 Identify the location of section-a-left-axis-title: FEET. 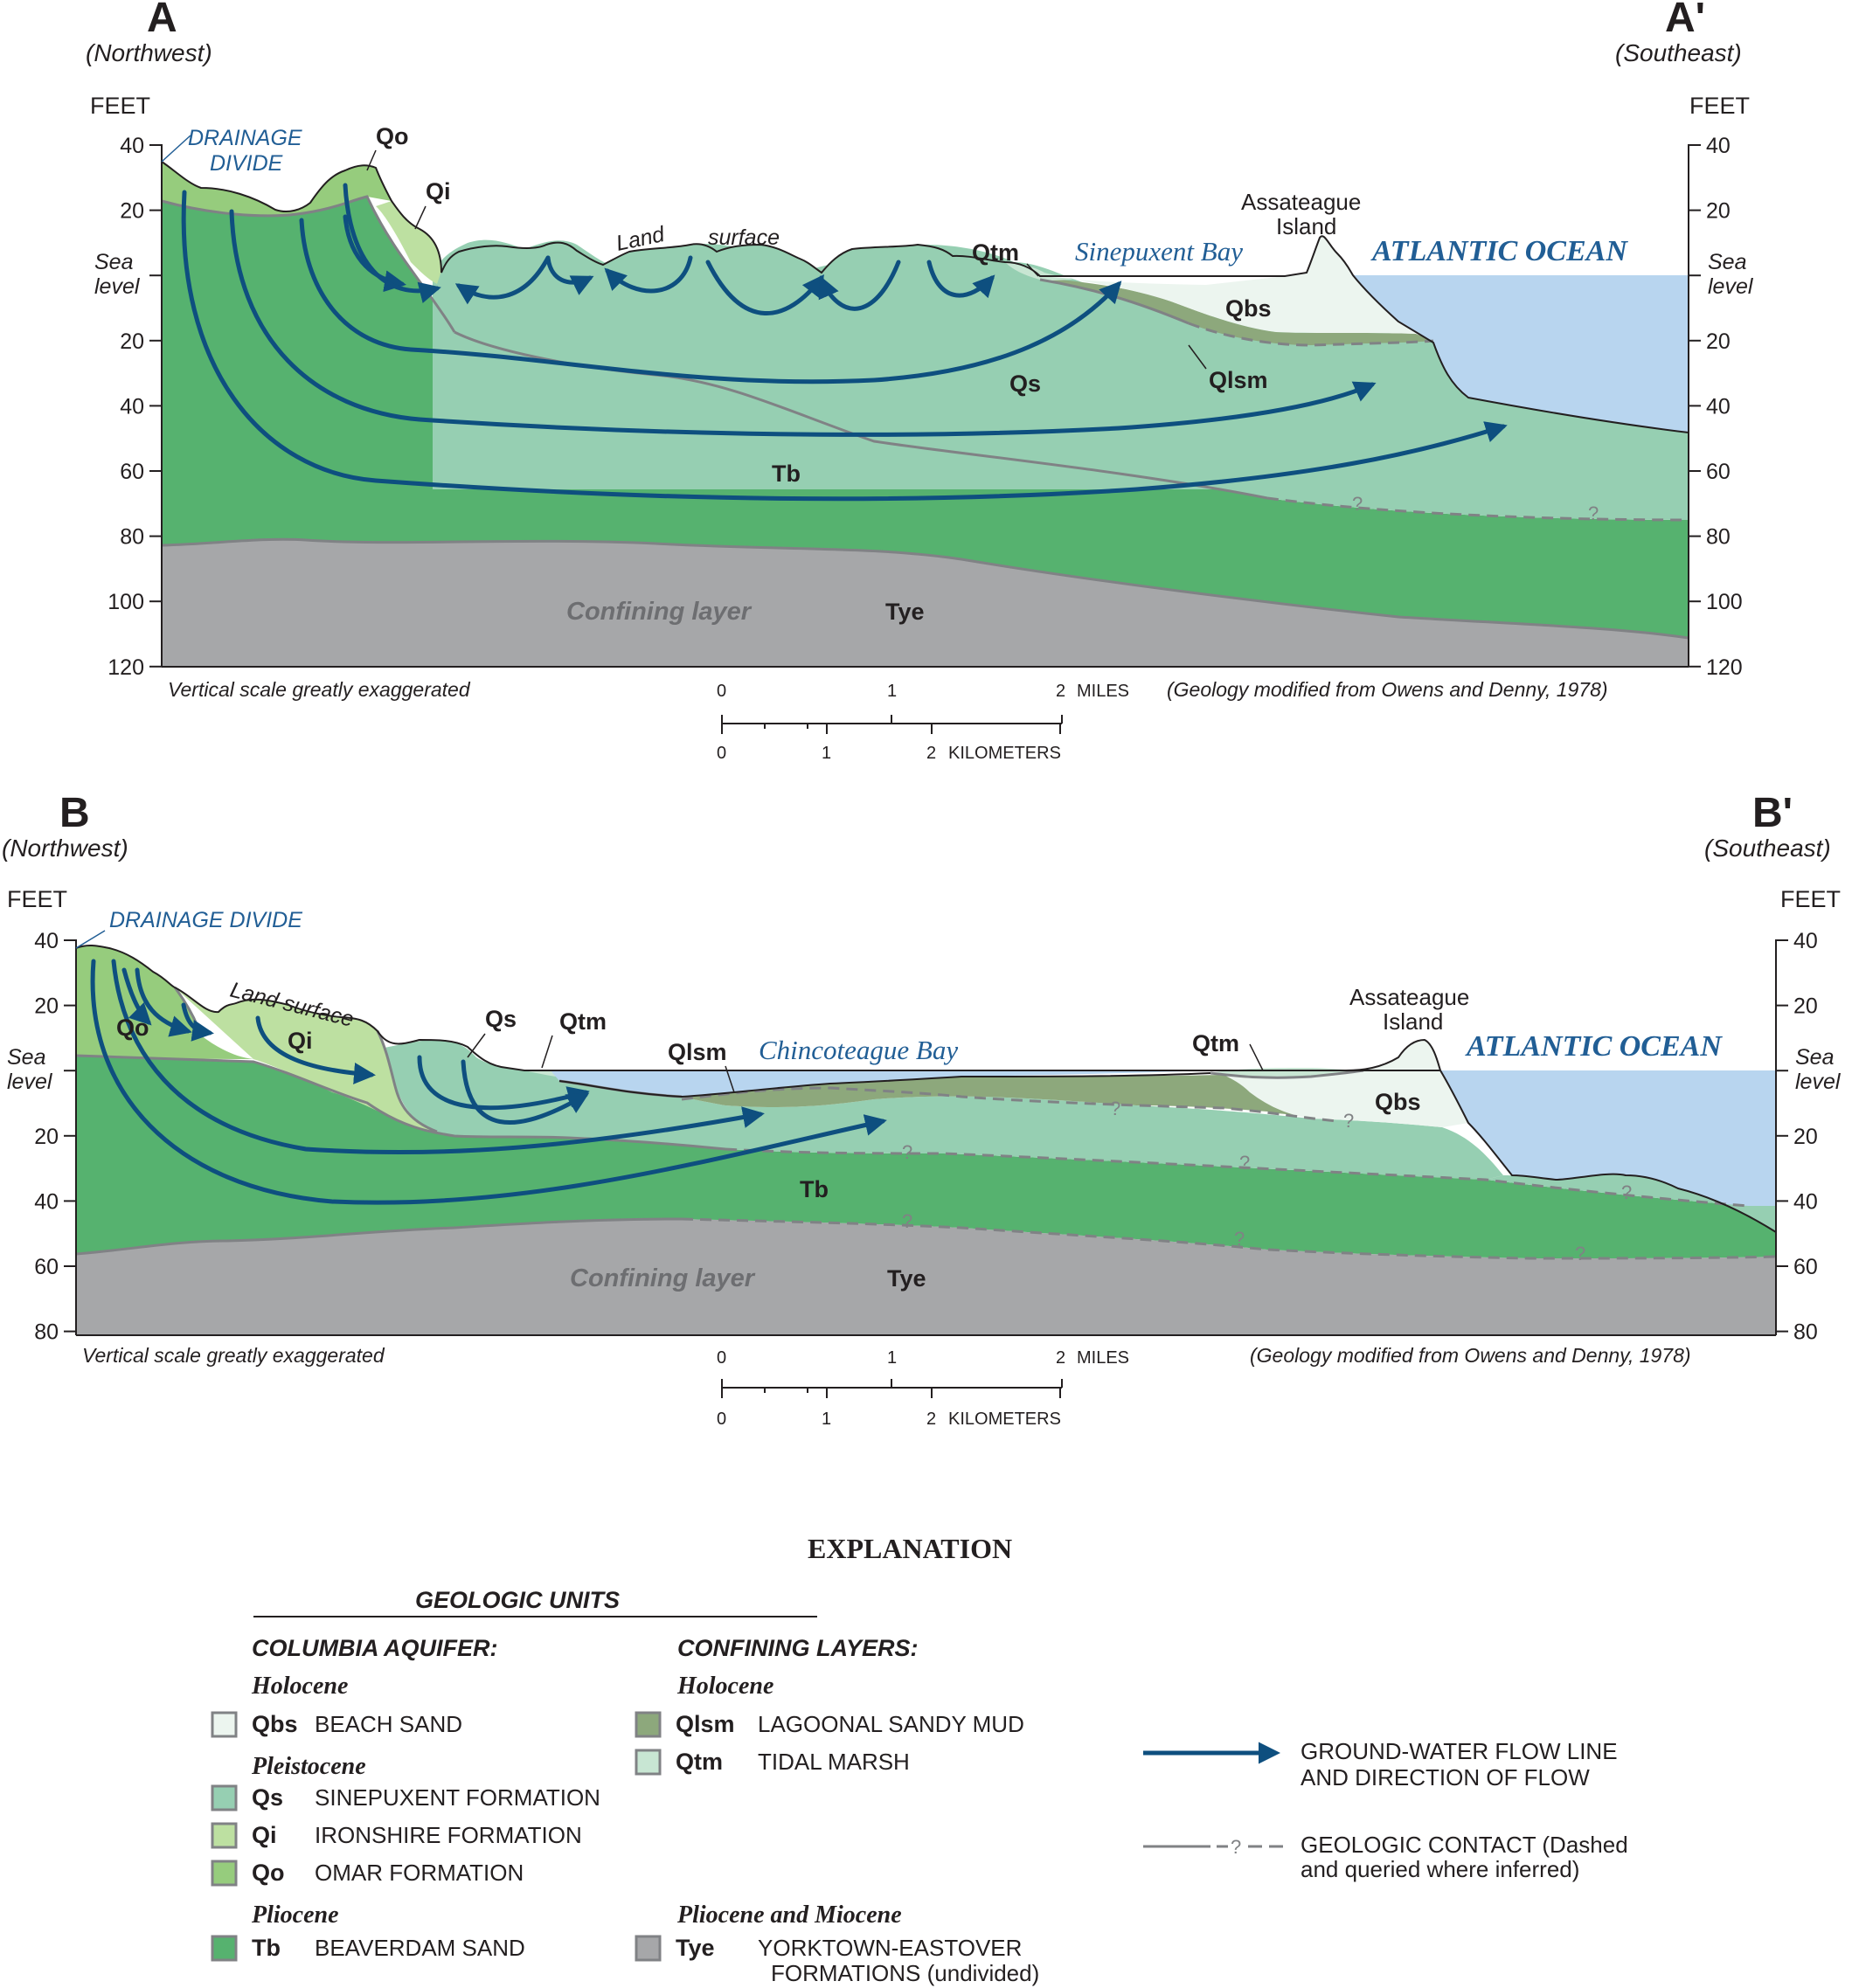
(120, 106).